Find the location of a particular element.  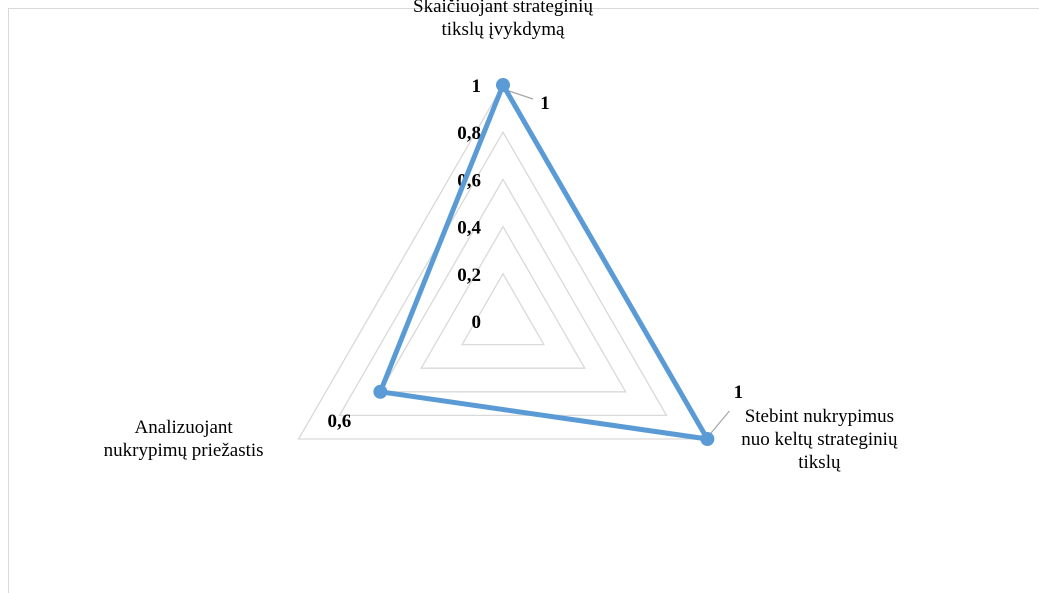

radial-axis-ticks: 00,20,40,60,81 is located at coordinates (469, 204).